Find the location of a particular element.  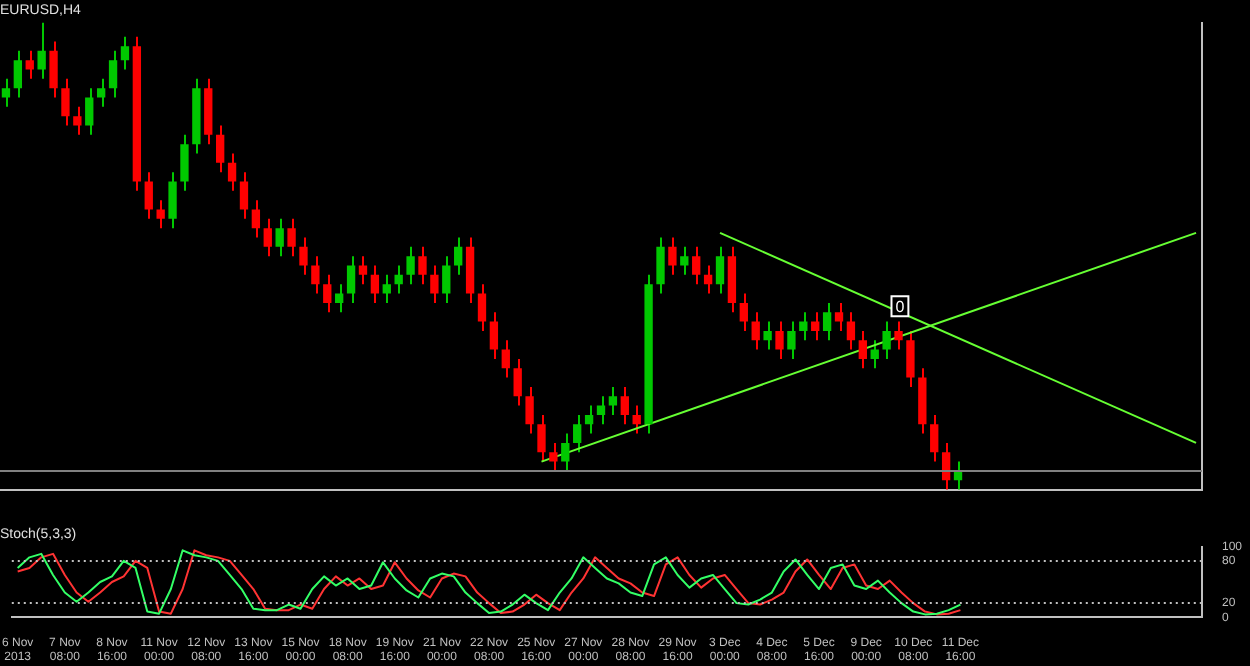

annotation: 0 is located at coordinates (900, 307).